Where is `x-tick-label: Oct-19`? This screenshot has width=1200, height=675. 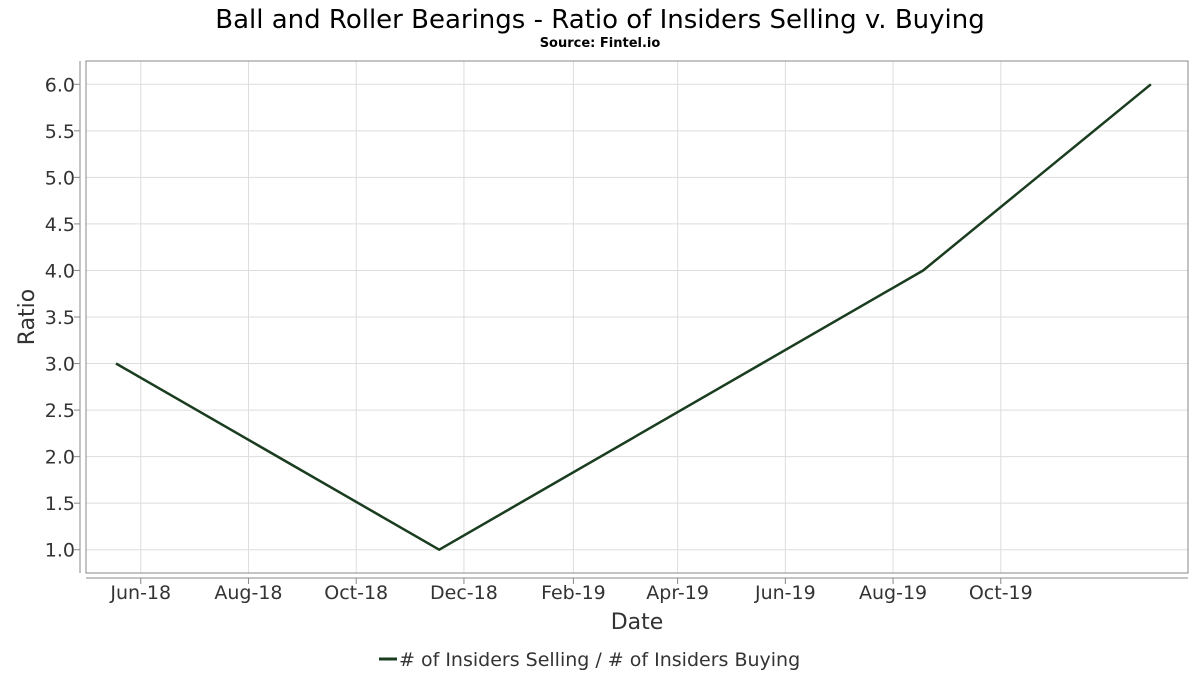
x-tick-label: Oct-19 is located at coordinates (1001, 593).